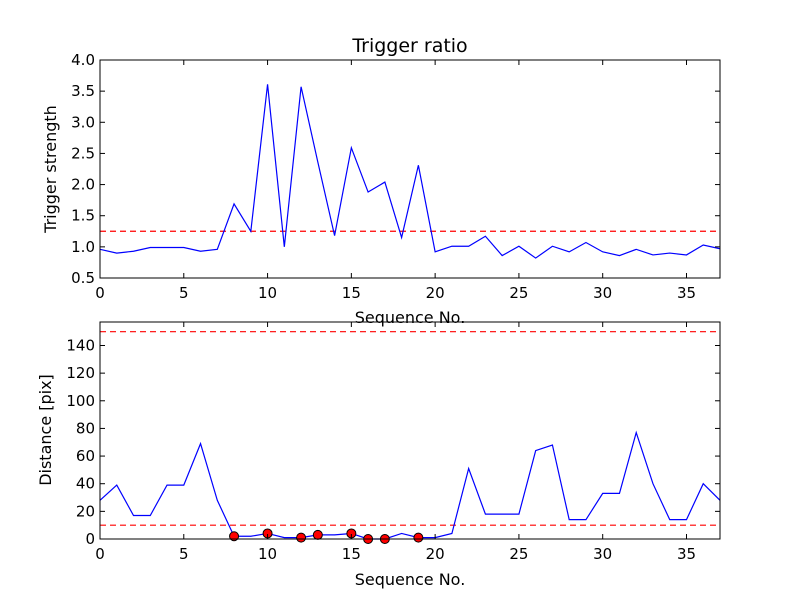  What do you see at coordinates (85, 484) in the screenshot?
I see `y-tick-label: 40` at bounding box center [85, 484].